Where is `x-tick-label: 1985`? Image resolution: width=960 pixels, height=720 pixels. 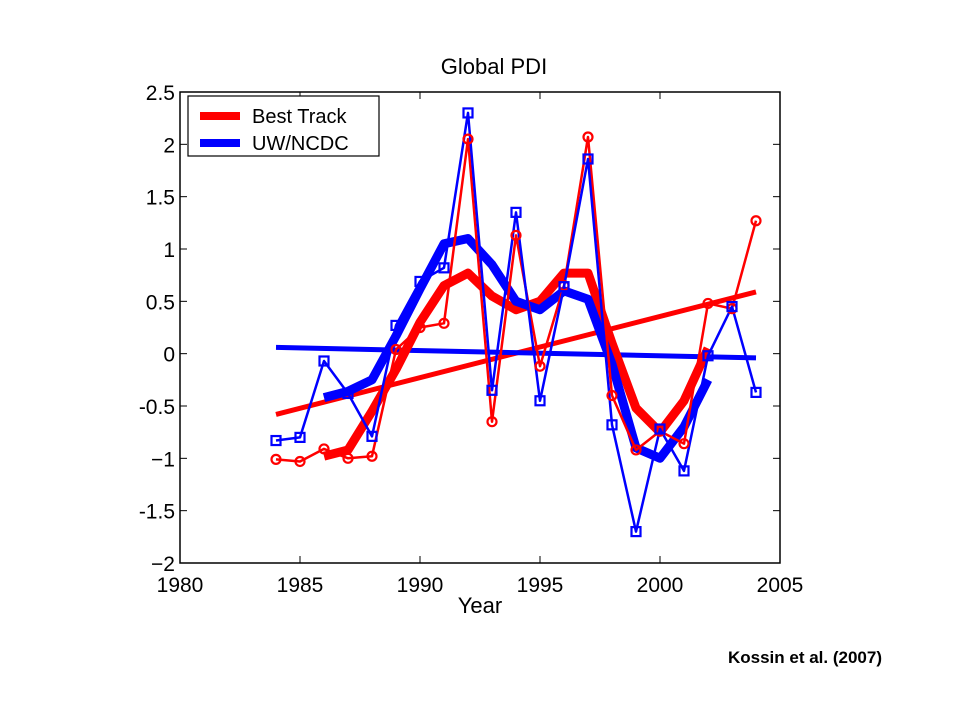
x-tick-label: 1985 is located at coordinates (300, 585).